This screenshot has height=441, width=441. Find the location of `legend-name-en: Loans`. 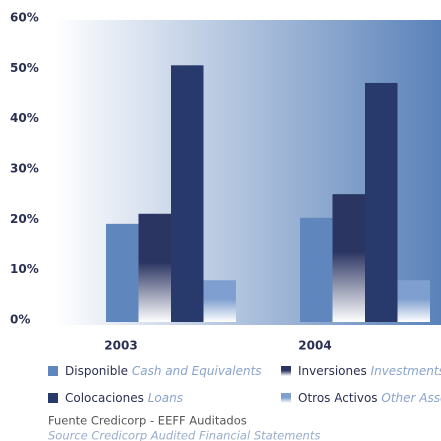

legend-name-en: Loans is located at coordinates (165, 398).